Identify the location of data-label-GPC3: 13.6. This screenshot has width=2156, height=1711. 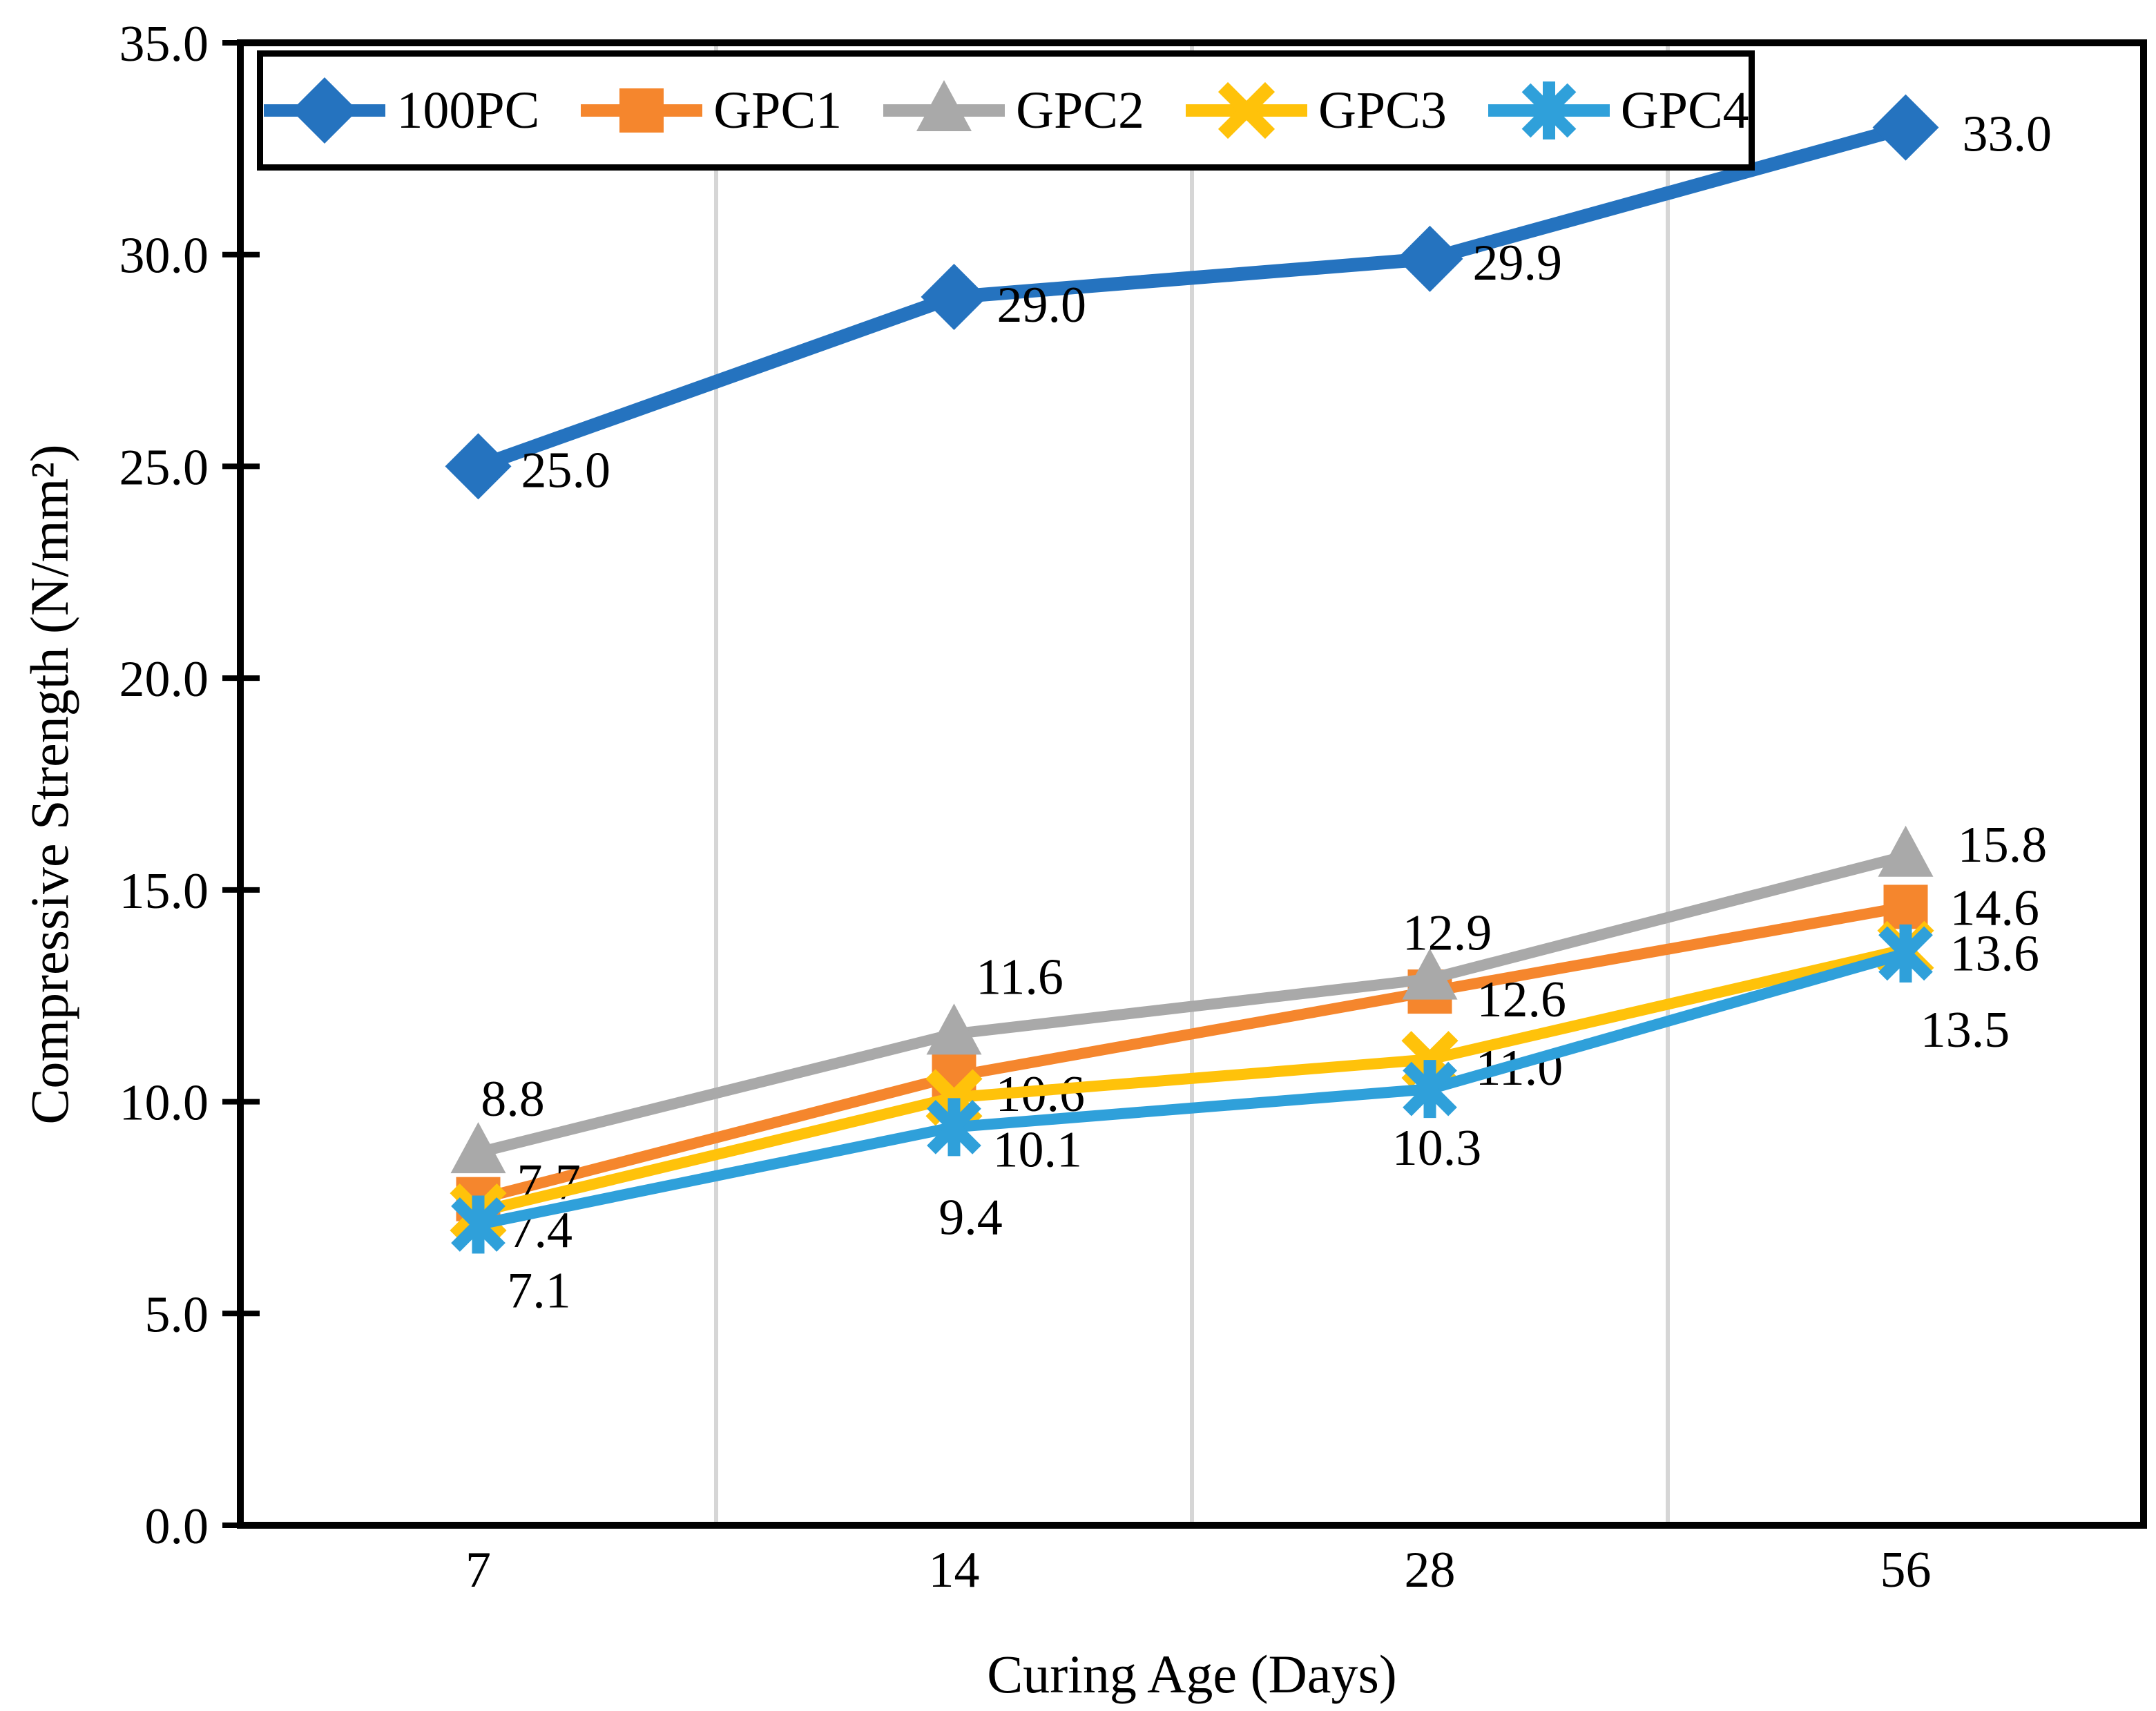
(1995, 954).